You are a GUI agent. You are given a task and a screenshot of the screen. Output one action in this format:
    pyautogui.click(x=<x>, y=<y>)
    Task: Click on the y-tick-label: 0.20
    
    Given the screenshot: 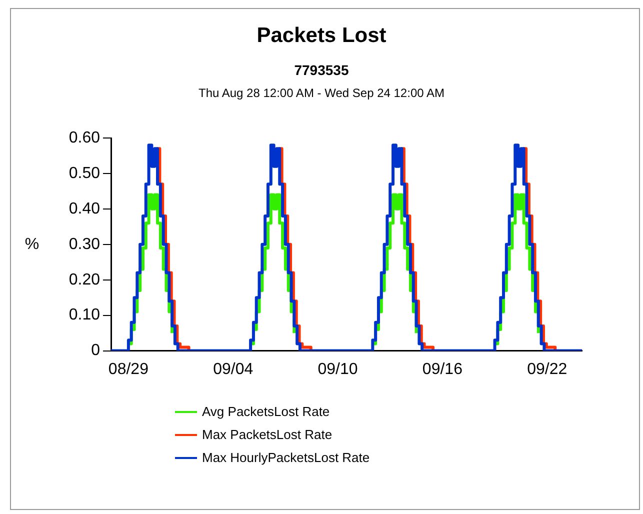 What is the action you would take?
    pyautogui.click(x=84, y=279)
    